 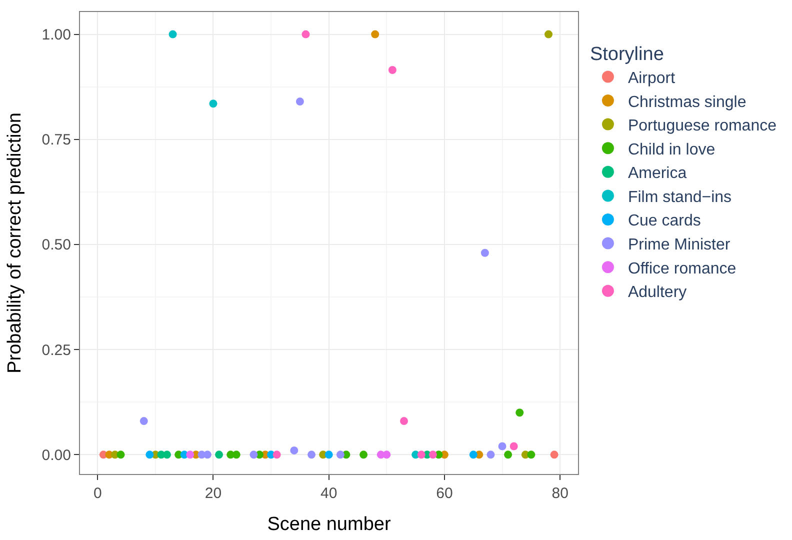 I want to click on x-tick-label: 20, so click(x=213, y=493).